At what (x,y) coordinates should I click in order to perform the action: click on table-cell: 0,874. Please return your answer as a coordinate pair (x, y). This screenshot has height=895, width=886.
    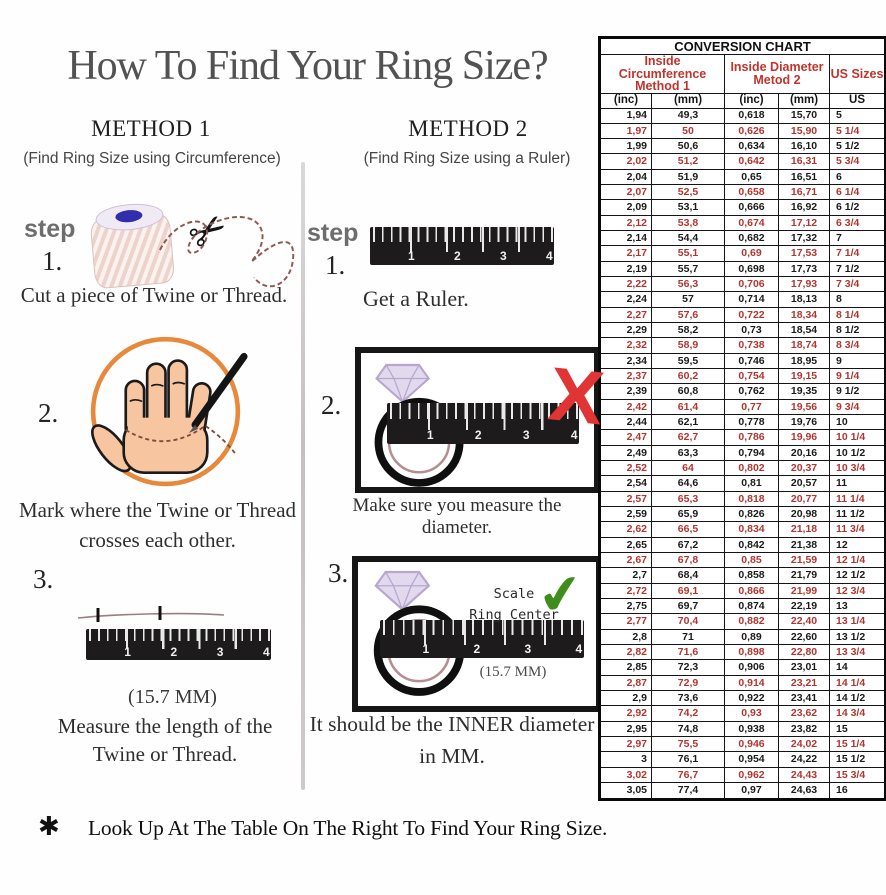
    Looking at the image, I should click on (751, 606).